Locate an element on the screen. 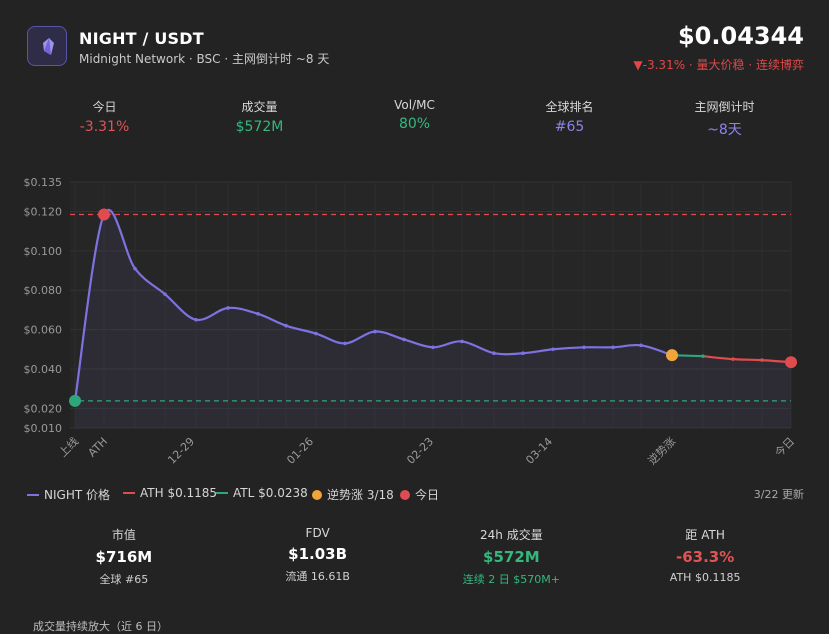 The height and width of the screenshot is (634, 829). stat-label: 今日 is located at coordinates (104, 107).